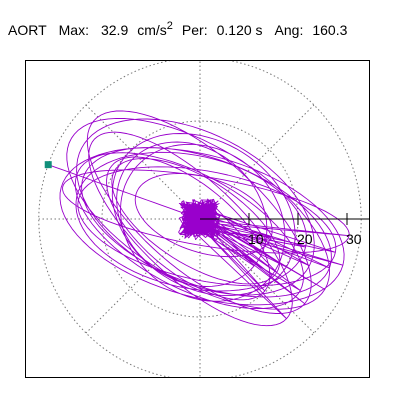 The height and width of the screenshot is (400, 400). Describe the element at coordinates (289, 30) in the screenshot. I see `angle-label: Ang:` at that location.